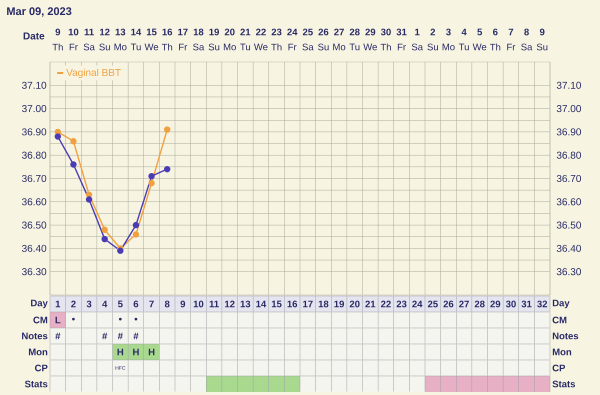 This screenshot has height=395, width=600. I want to click on x-tick-label: 26, so click(448, 304).